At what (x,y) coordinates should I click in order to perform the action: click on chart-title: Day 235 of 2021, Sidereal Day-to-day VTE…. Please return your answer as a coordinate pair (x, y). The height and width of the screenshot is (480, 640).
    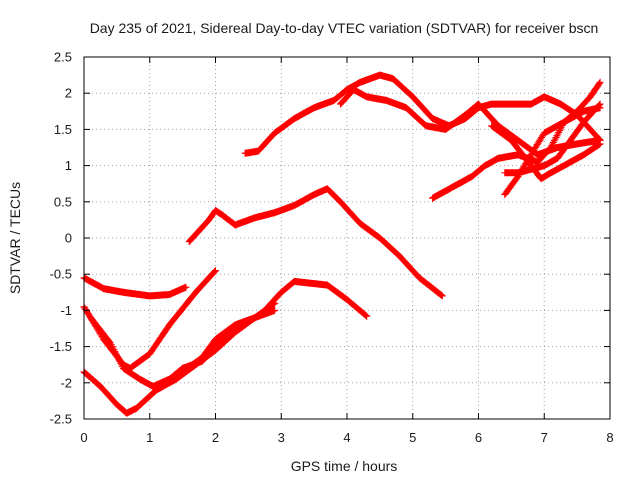
    Looking at the image, I should click on (344, 28).